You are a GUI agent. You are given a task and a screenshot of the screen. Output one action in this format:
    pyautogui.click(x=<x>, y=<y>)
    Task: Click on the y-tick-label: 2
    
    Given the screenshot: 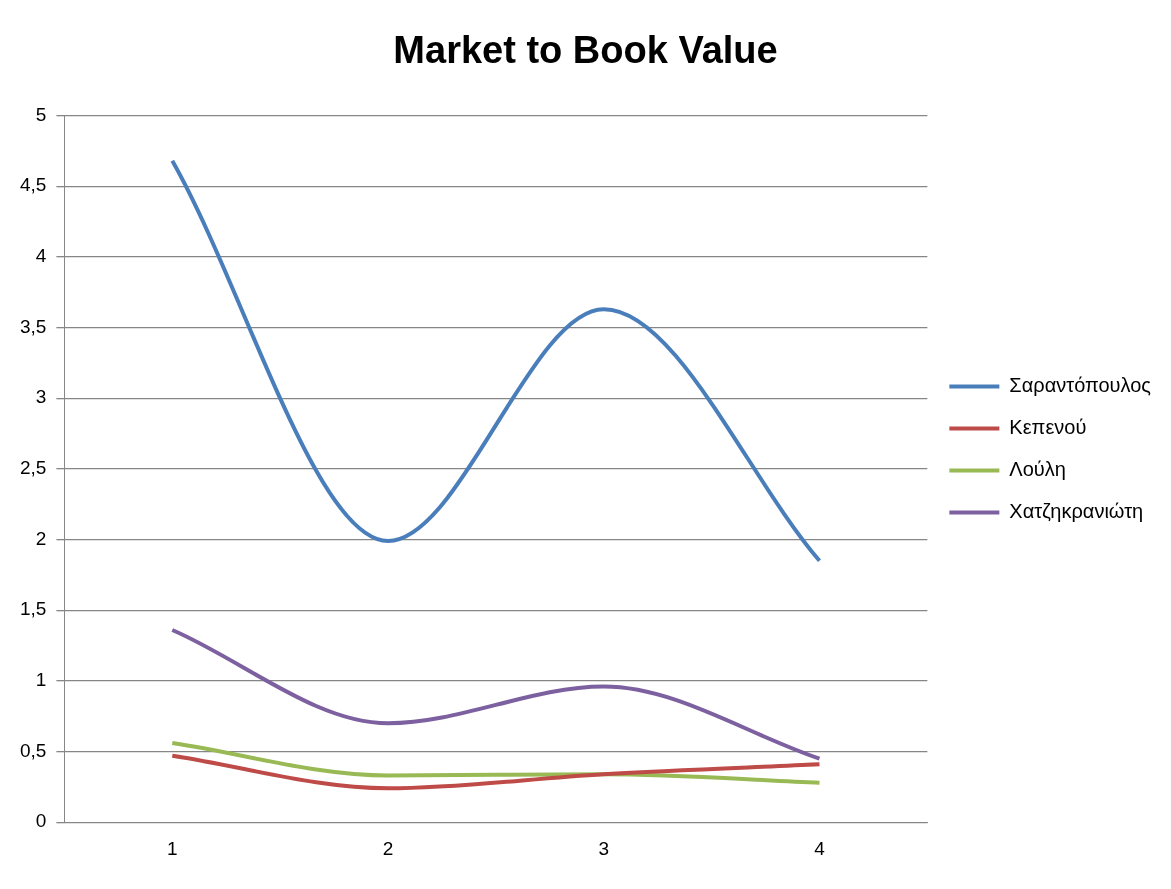 What is the action you would take?
    pyautogui.click(x=41, y=538)
    